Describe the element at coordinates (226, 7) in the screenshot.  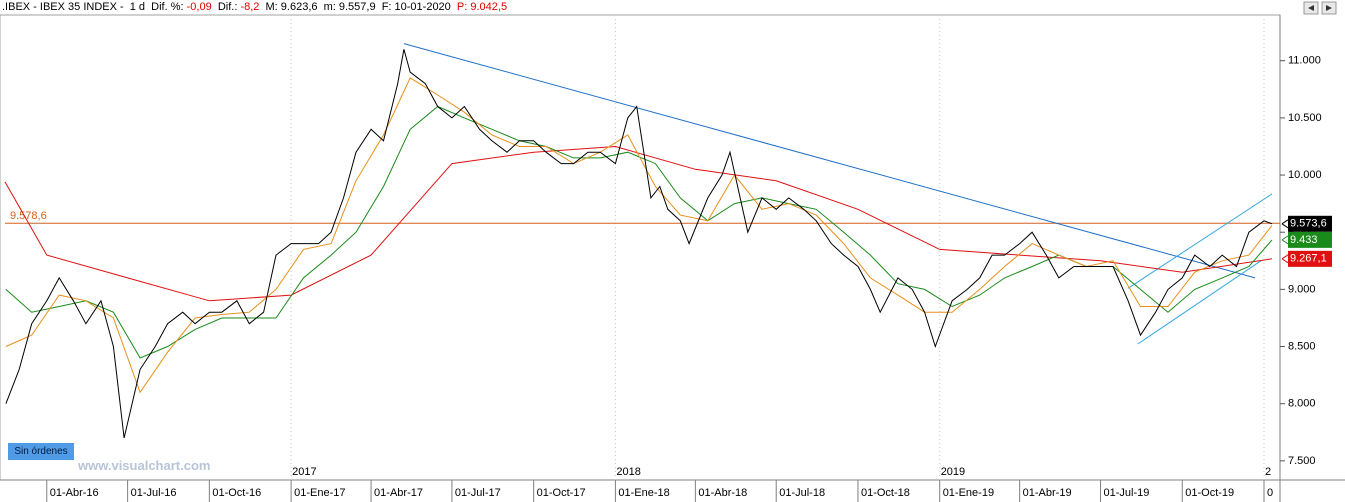
I see `header-part: Dif.:` at that location.